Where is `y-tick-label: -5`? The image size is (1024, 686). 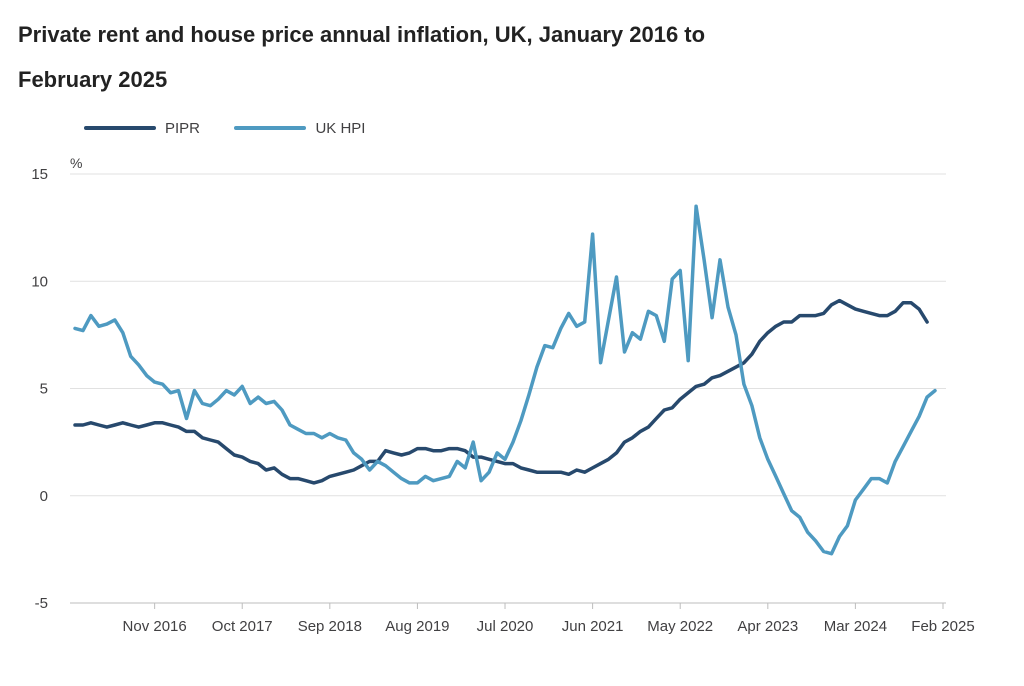 y-tick-label: -5 is located at coordinates (41, 603).